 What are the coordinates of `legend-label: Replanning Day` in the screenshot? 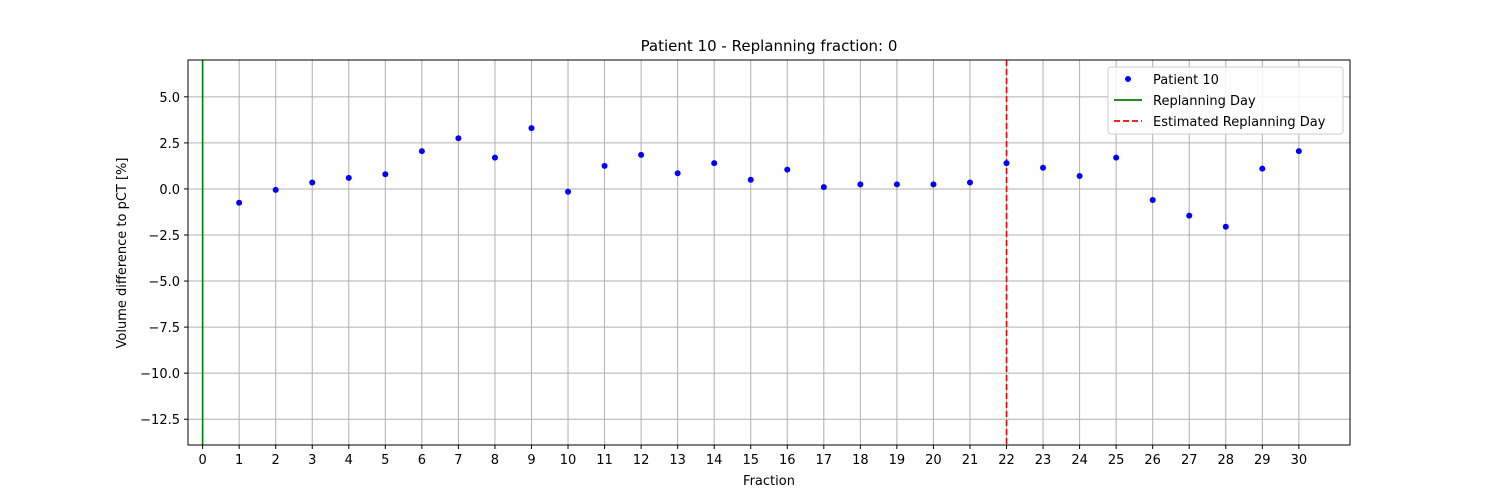 It's located at (1204, 101).